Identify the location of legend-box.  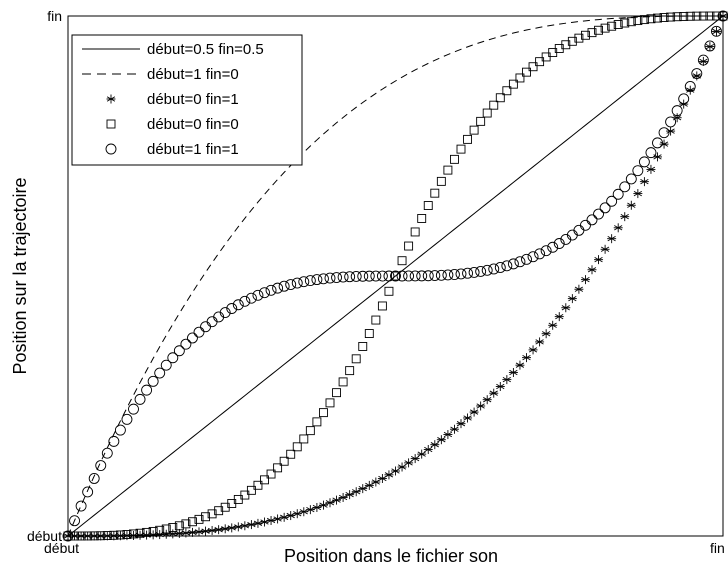
(187, 100).